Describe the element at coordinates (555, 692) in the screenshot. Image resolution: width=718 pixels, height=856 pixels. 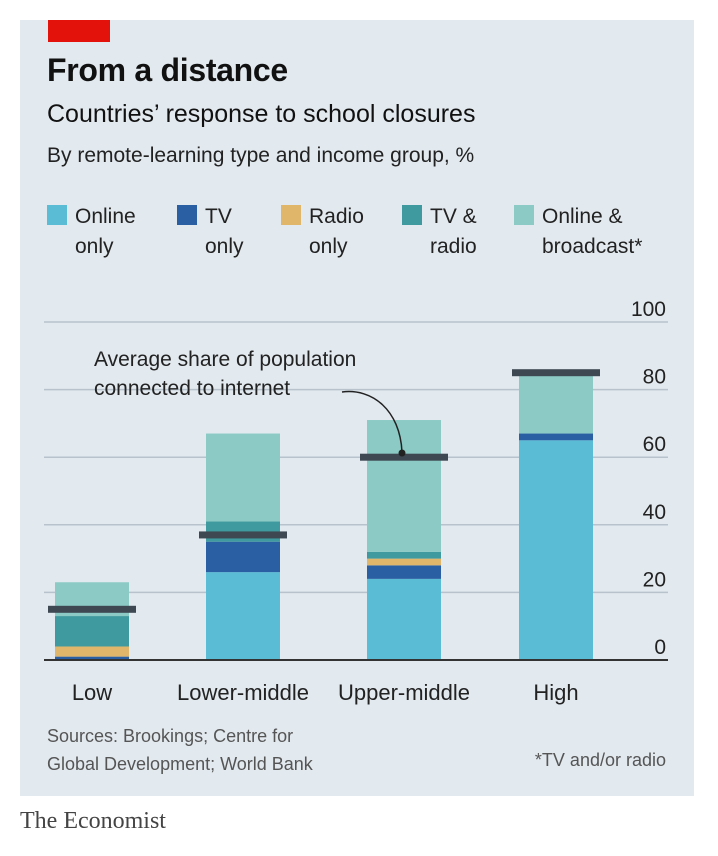
I see `x-tick-label-4: High` at that location.